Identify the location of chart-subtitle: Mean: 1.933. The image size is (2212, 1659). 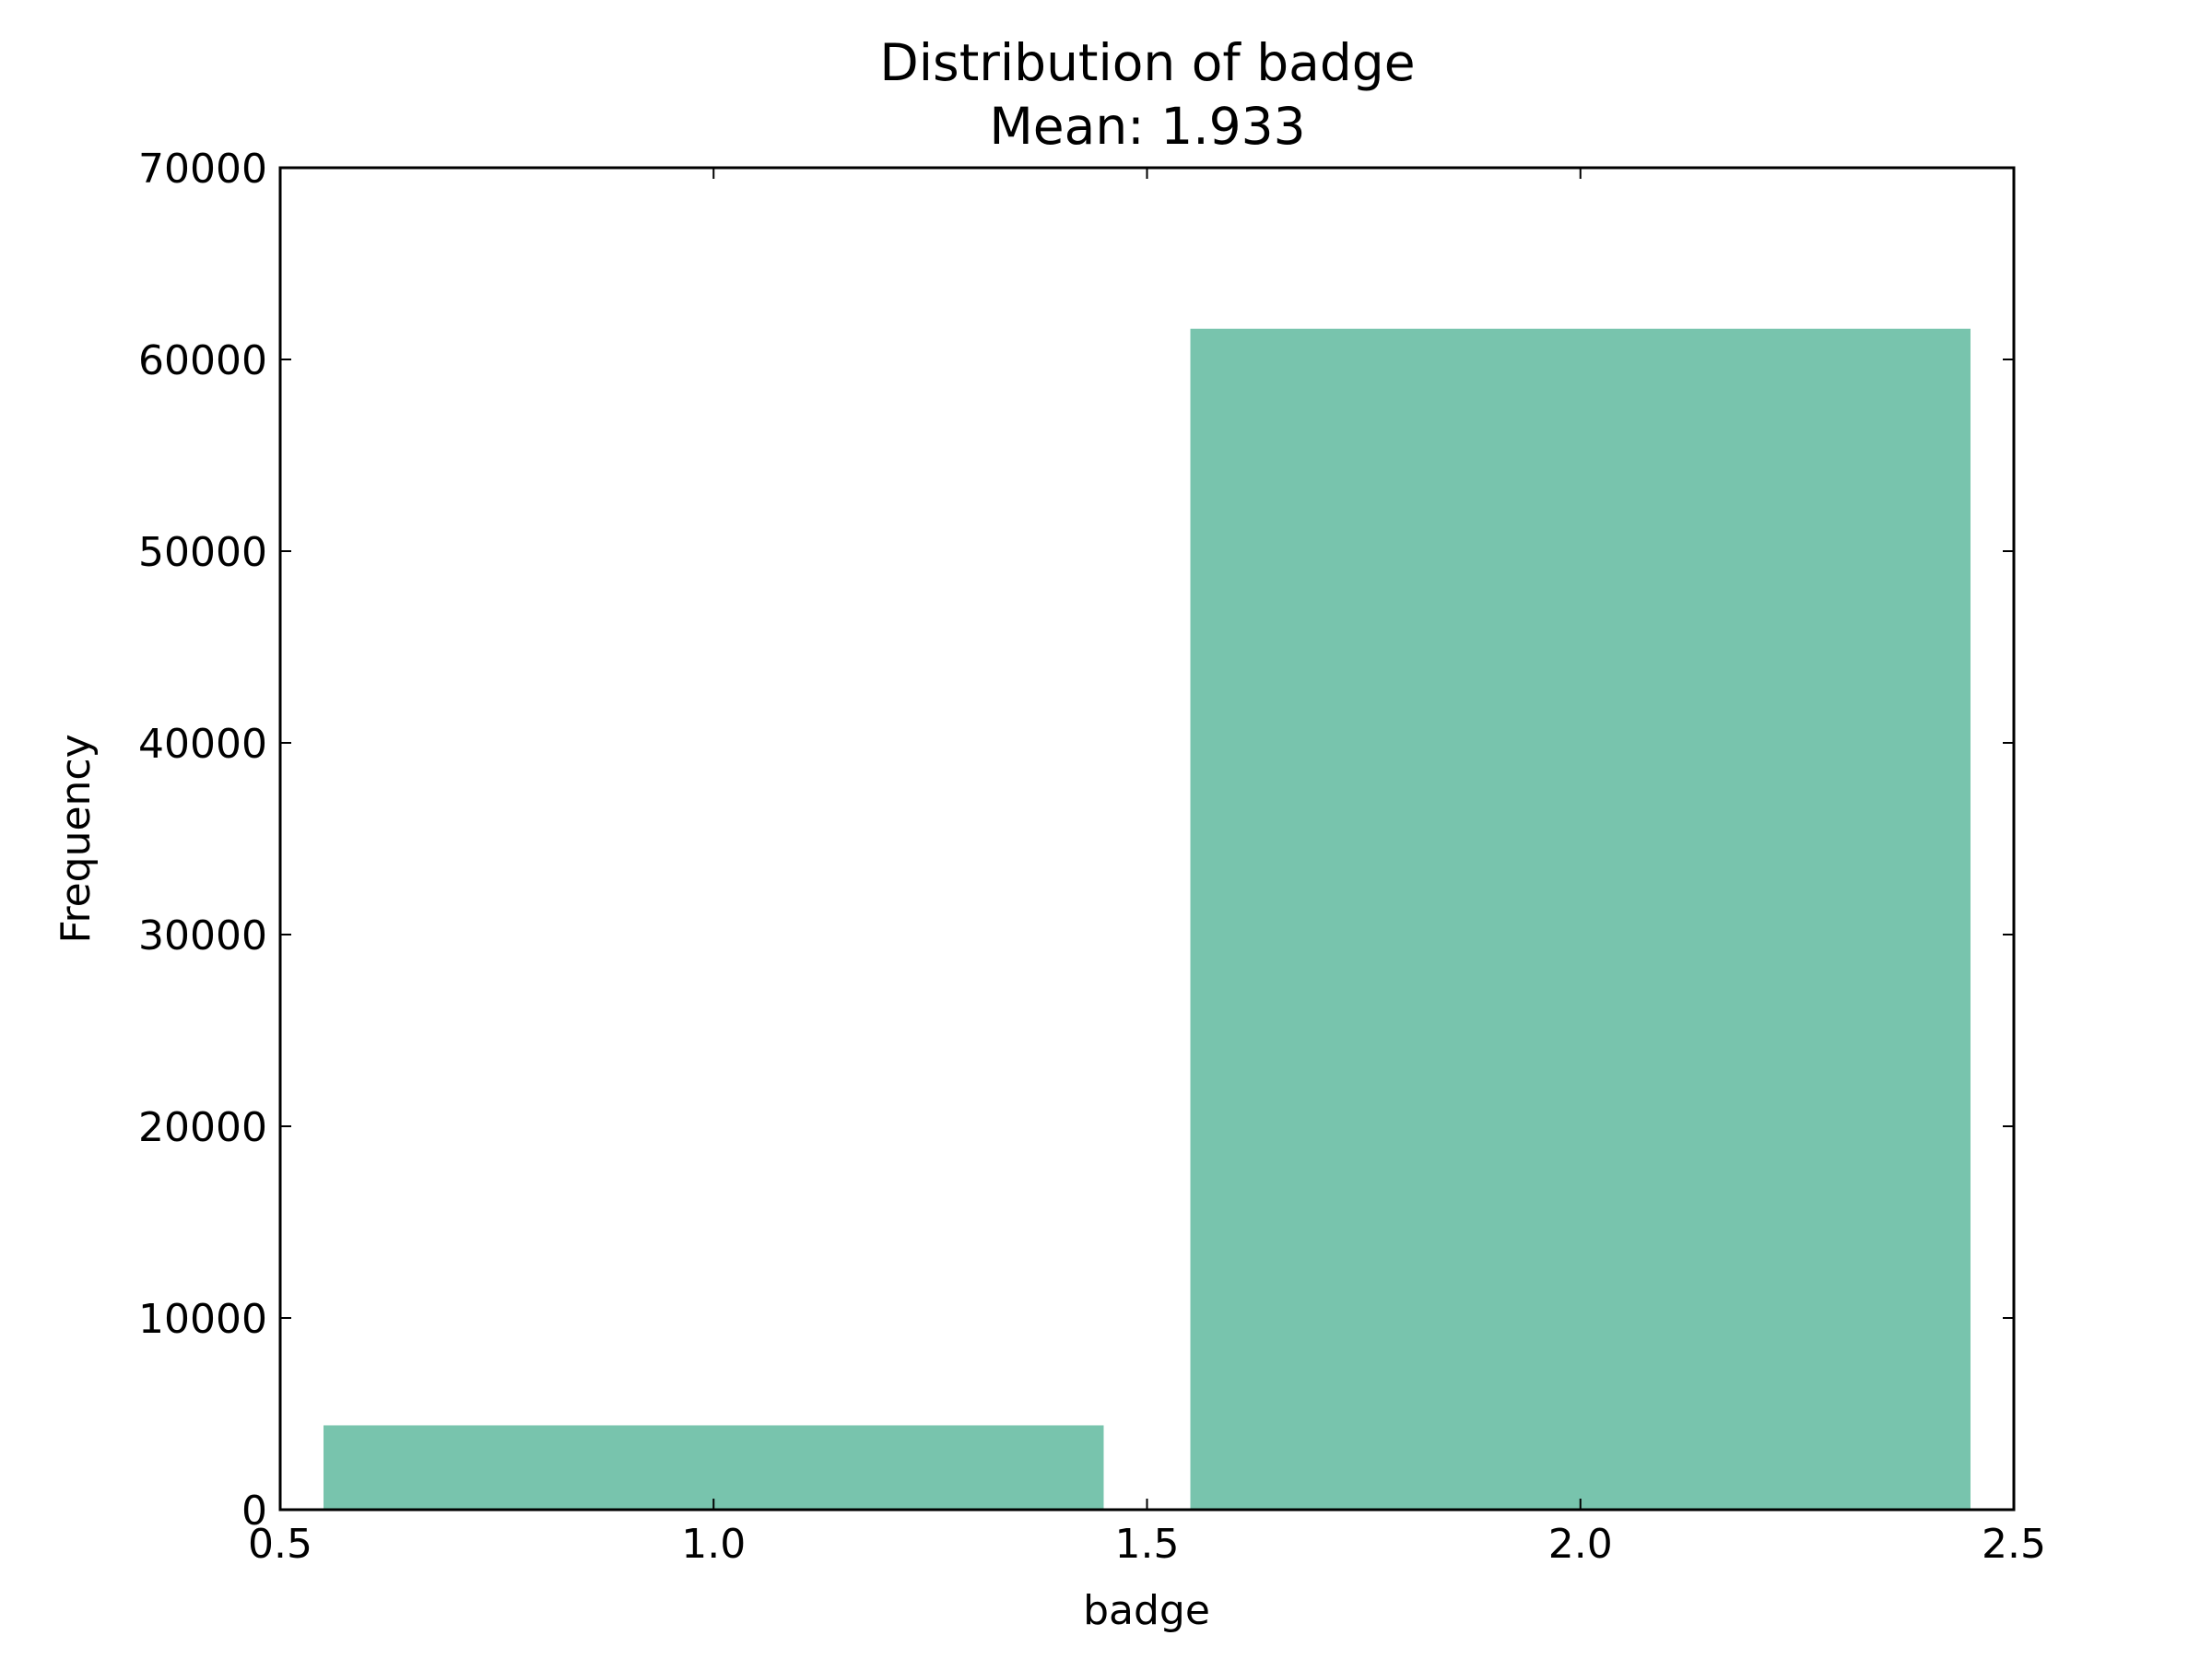
(1147, 126).